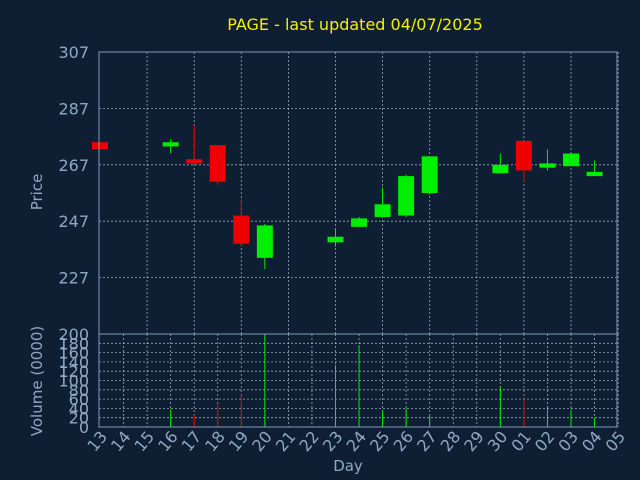  I want to click on price-tick-label: 247, so click(73, 221).